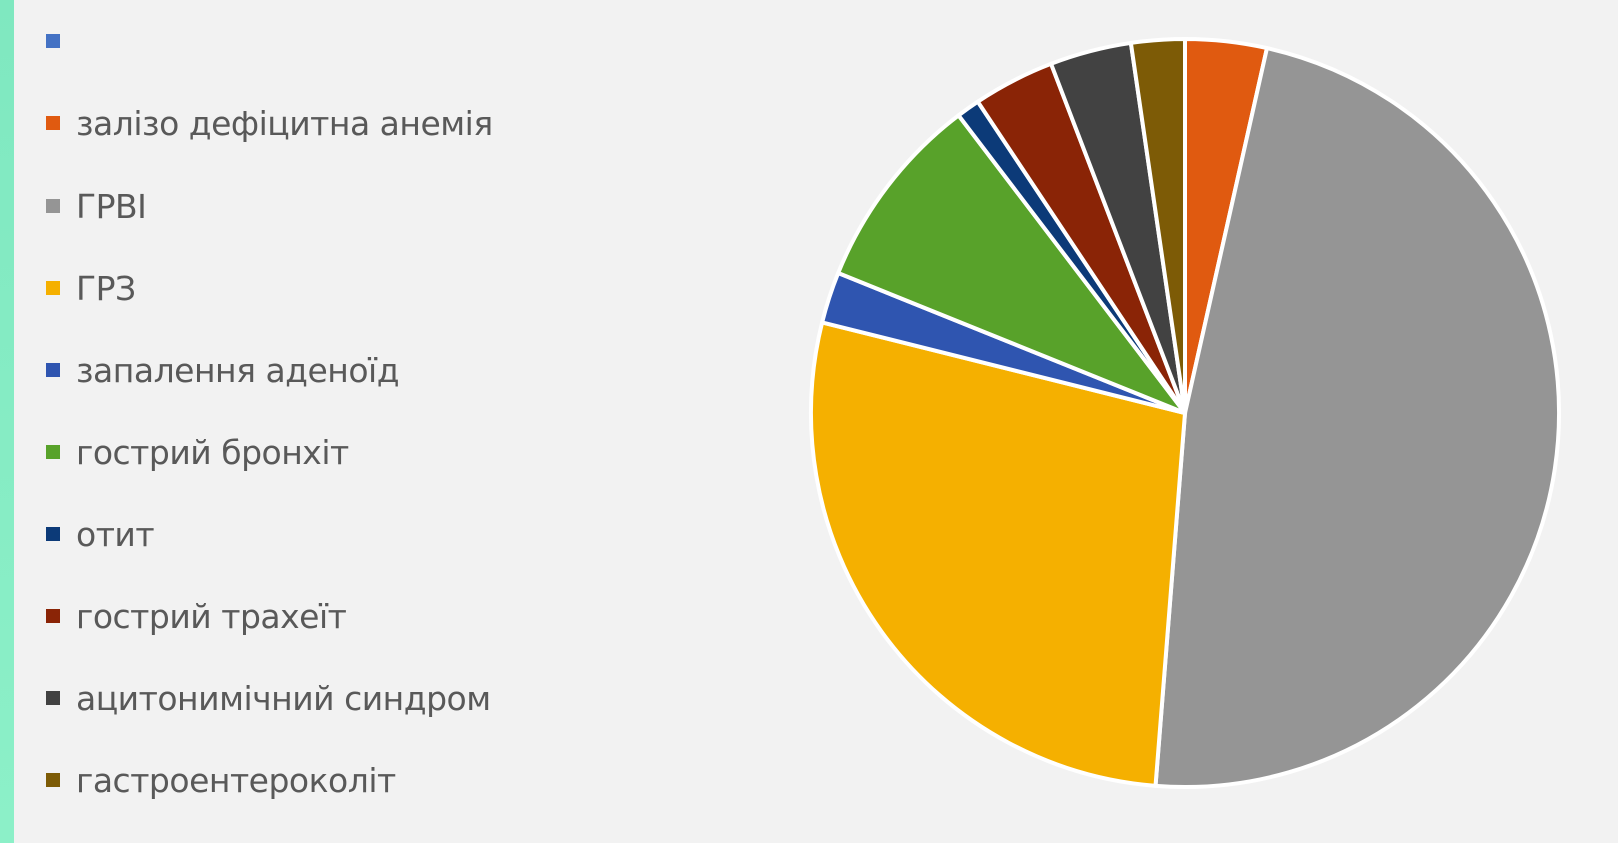  I want to click on legend-item-5: гострий бронхіт, so click(197, 452).